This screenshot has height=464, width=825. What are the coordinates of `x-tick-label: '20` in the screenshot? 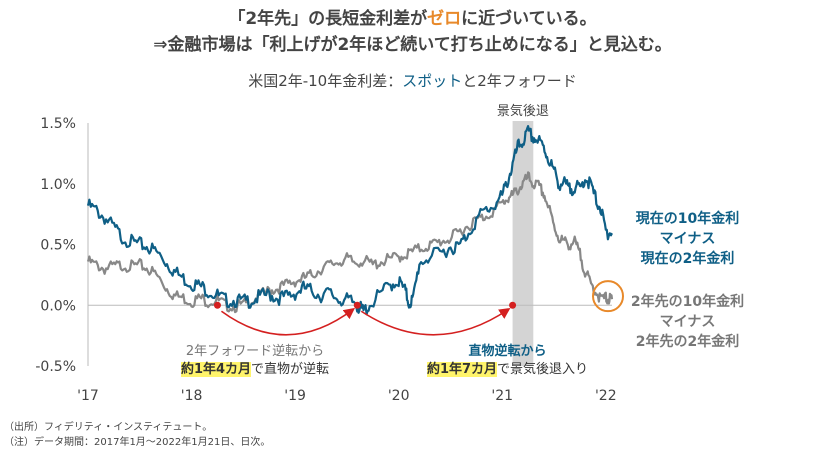 It's located at (399, 396).